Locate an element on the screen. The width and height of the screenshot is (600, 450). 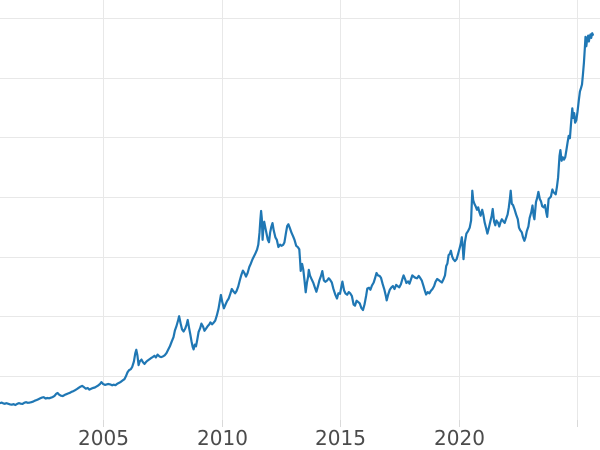
x-tick-labels: 2005 2010 2015 2020 is located at coordinates (281, 438).